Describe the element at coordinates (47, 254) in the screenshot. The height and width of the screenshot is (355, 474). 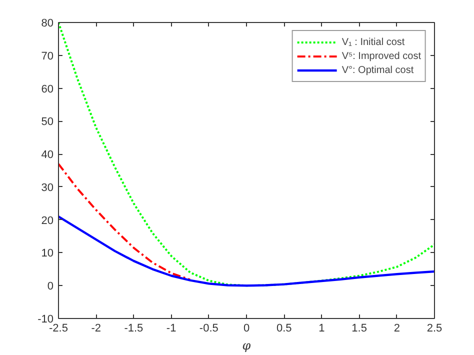
I see `y-tick-label: 10` at that location.